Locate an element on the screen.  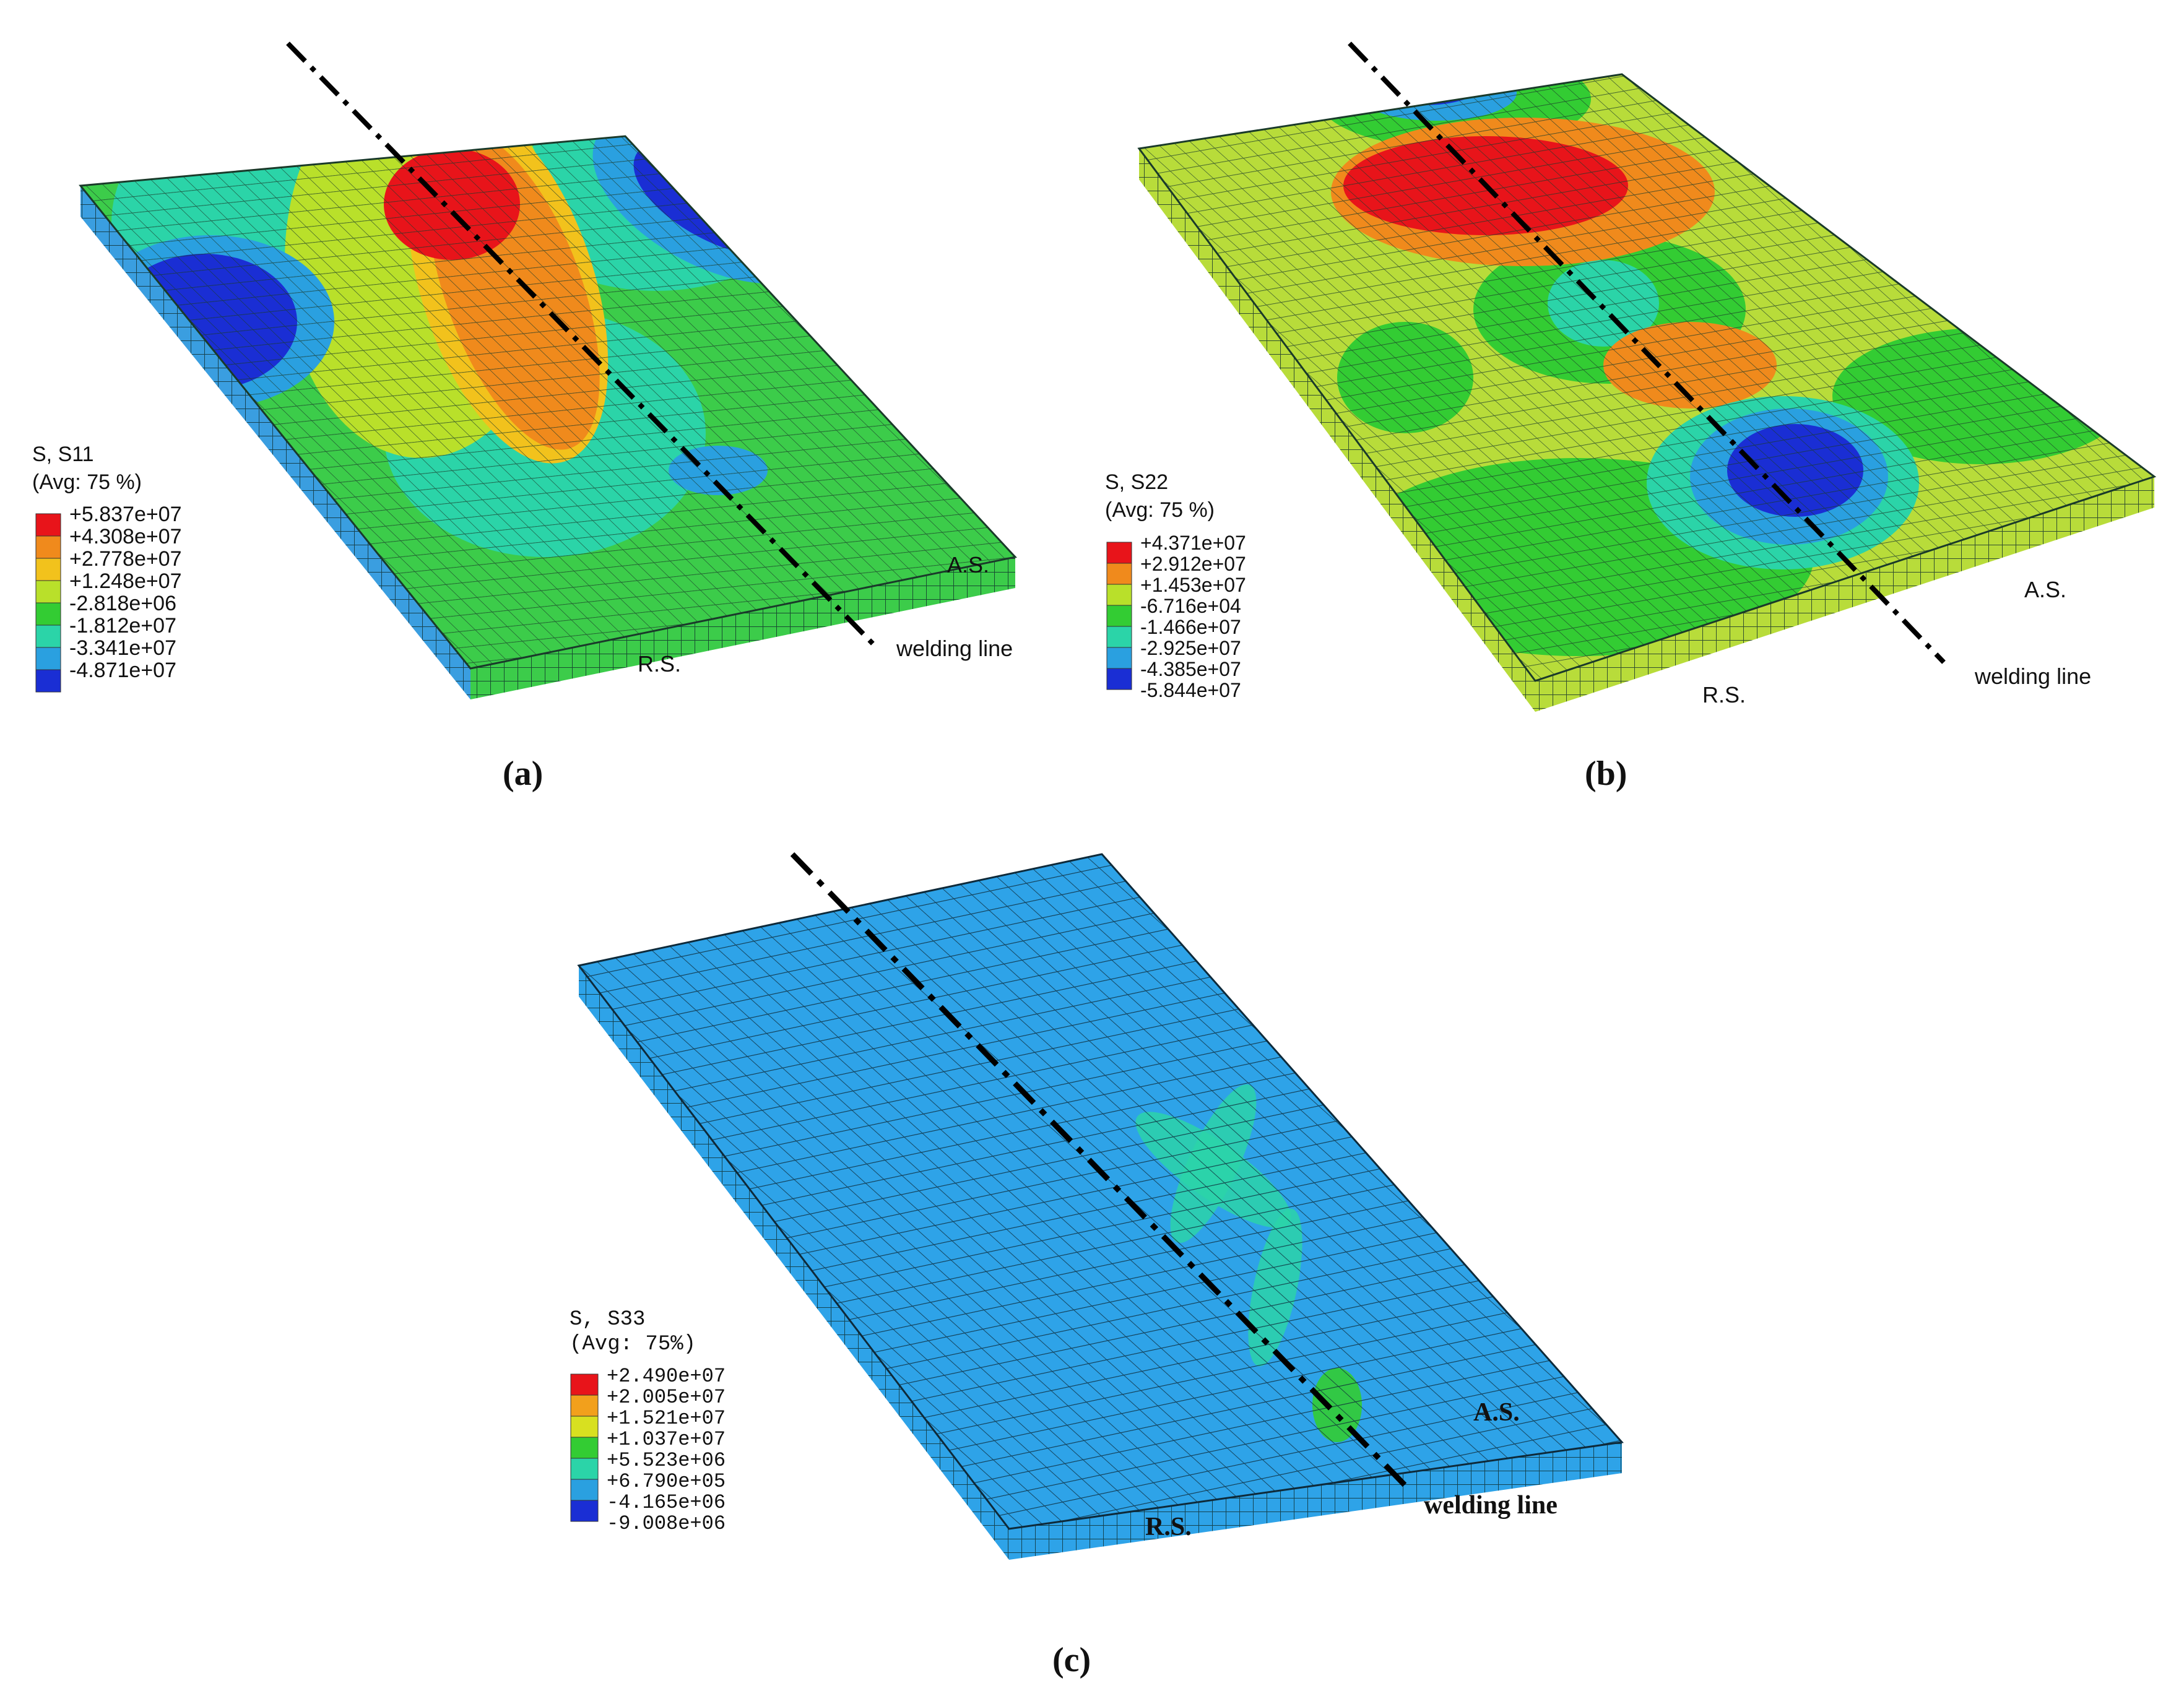
legend-c-value: +5.523e+06 is located at coordinates (666, 1460).